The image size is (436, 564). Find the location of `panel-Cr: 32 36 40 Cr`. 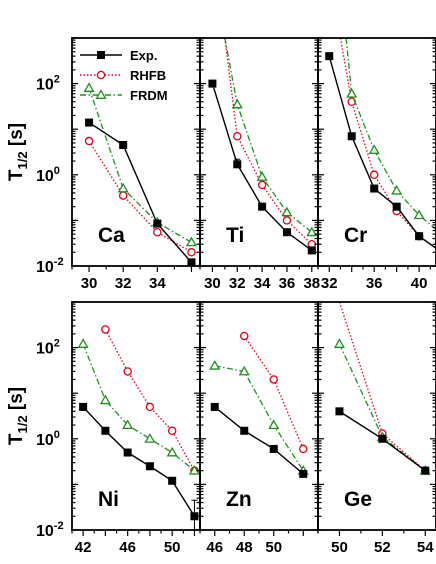

panel-Cr: 32 36 40 Cr is located at coordinates (376, 164).